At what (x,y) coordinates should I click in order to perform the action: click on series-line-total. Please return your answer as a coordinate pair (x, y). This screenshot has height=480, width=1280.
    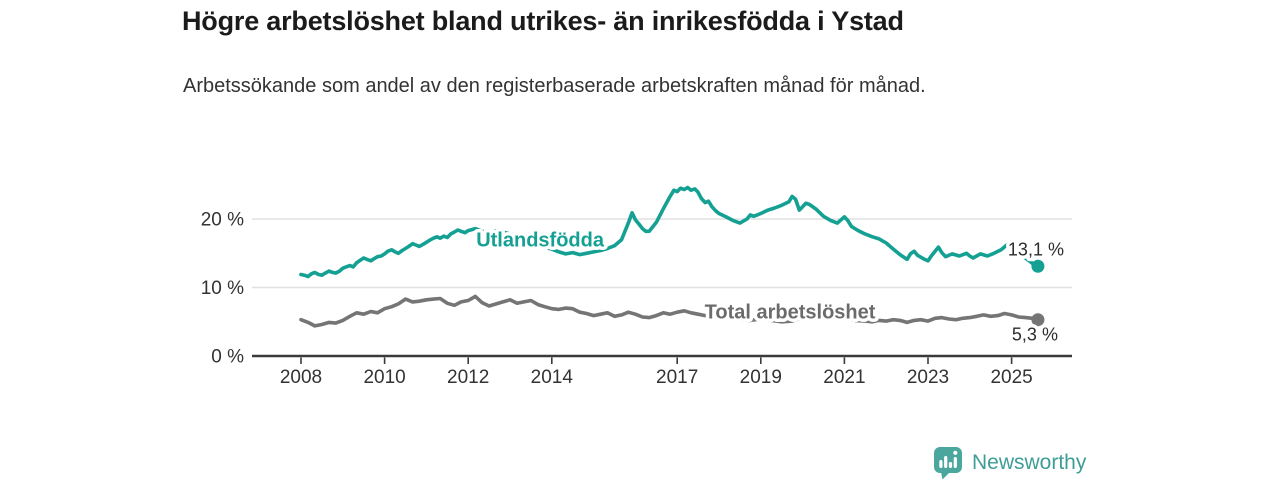
    Looking at the image, I should click on (669, 311).